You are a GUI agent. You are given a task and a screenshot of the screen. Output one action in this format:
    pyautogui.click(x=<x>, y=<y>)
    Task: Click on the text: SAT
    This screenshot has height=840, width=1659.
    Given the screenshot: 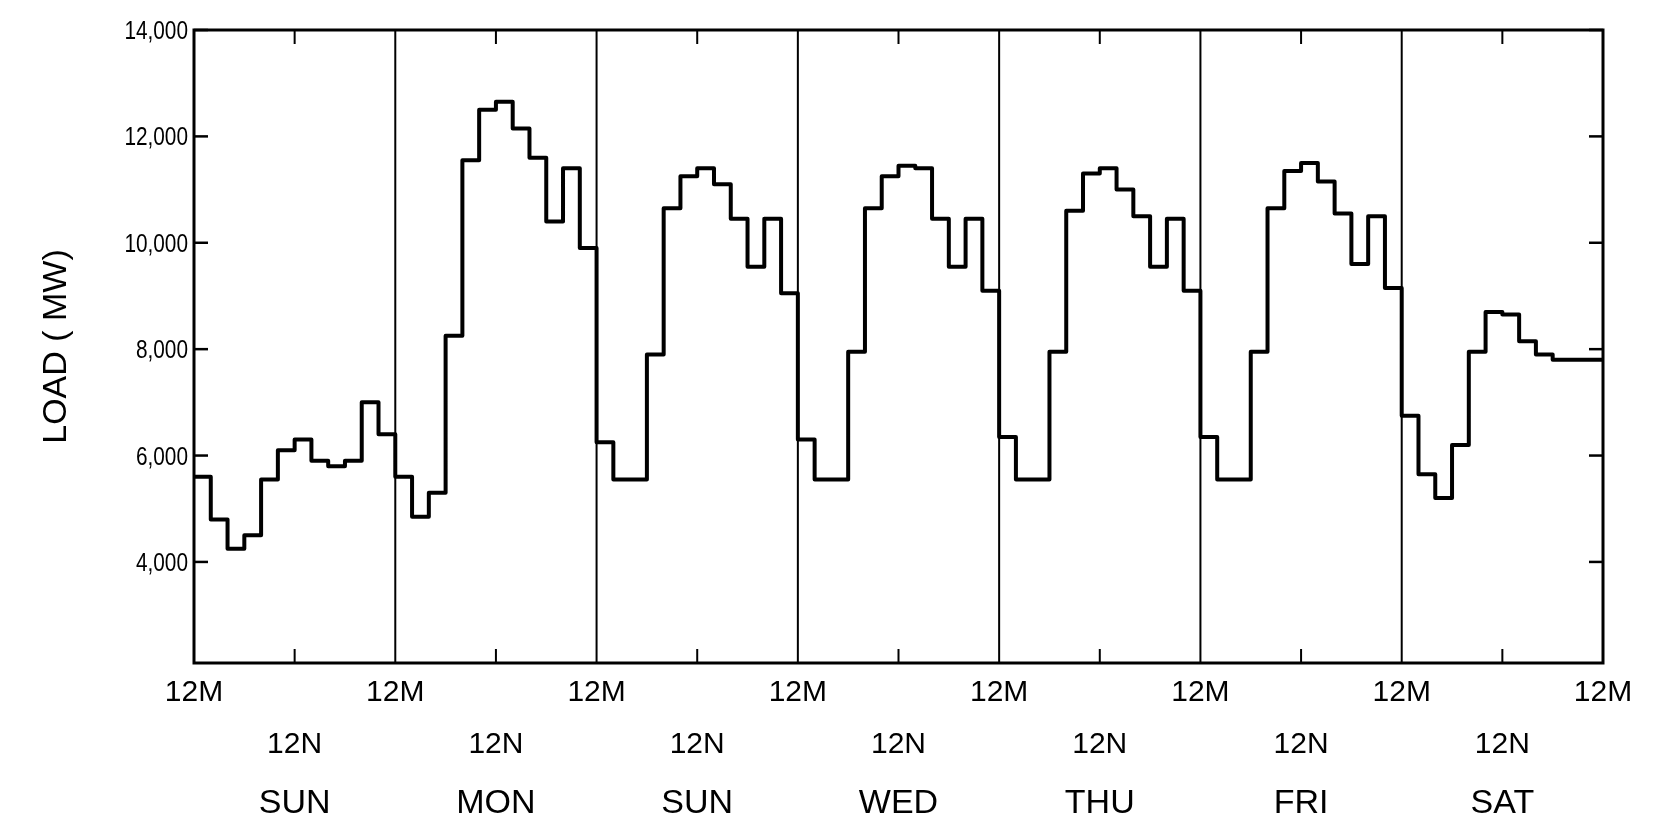 What is the action you would take?
    pyautogui.click(x=1502, y=801)
    